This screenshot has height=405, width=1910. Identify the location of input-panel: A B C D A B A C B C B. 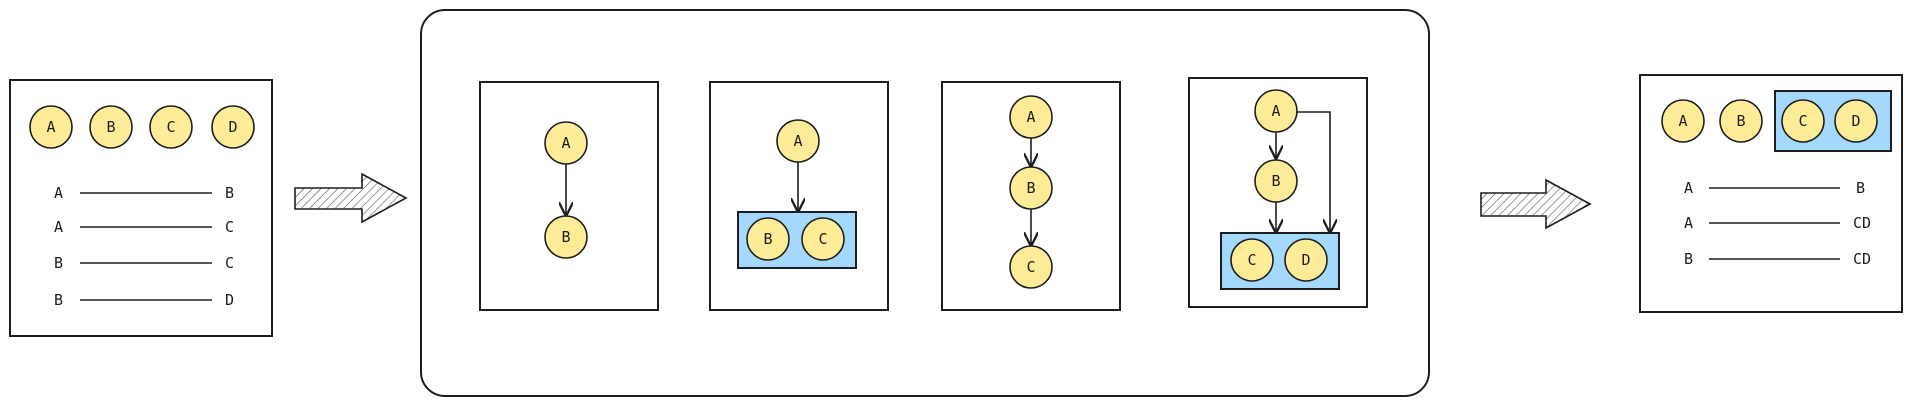
(141, 208).